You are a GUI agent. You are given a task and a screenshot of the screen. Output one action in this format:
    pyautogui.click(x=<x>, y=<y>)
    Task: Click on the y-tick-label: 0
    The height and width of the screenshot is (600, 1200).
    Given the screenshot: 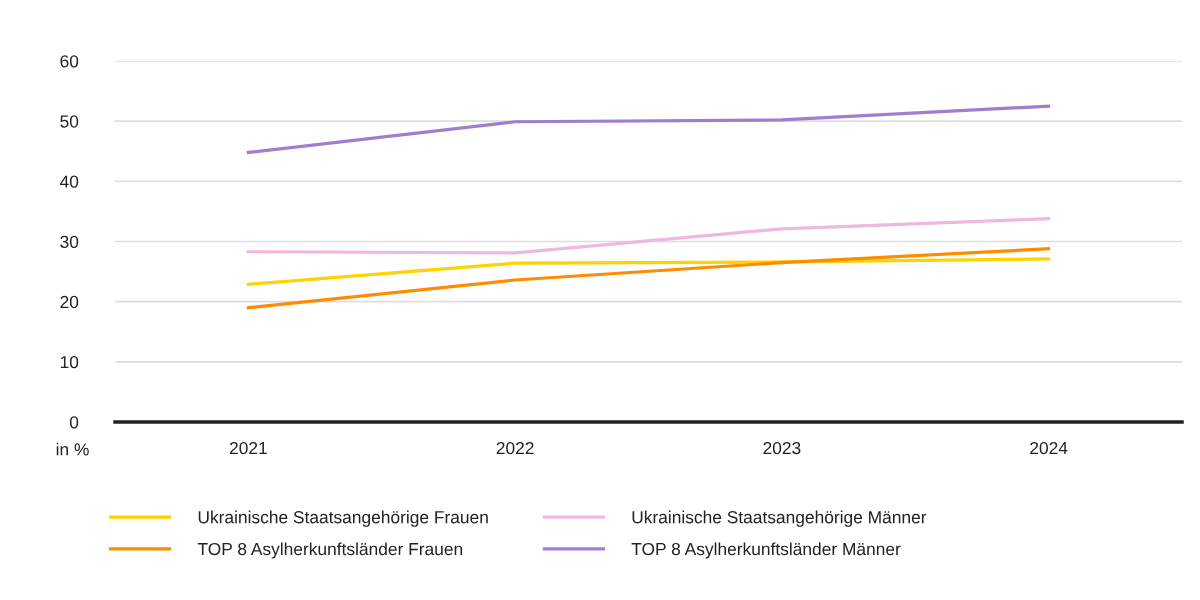 What is the action you would take?
    pyautogui.click(x=74, y=422)
    